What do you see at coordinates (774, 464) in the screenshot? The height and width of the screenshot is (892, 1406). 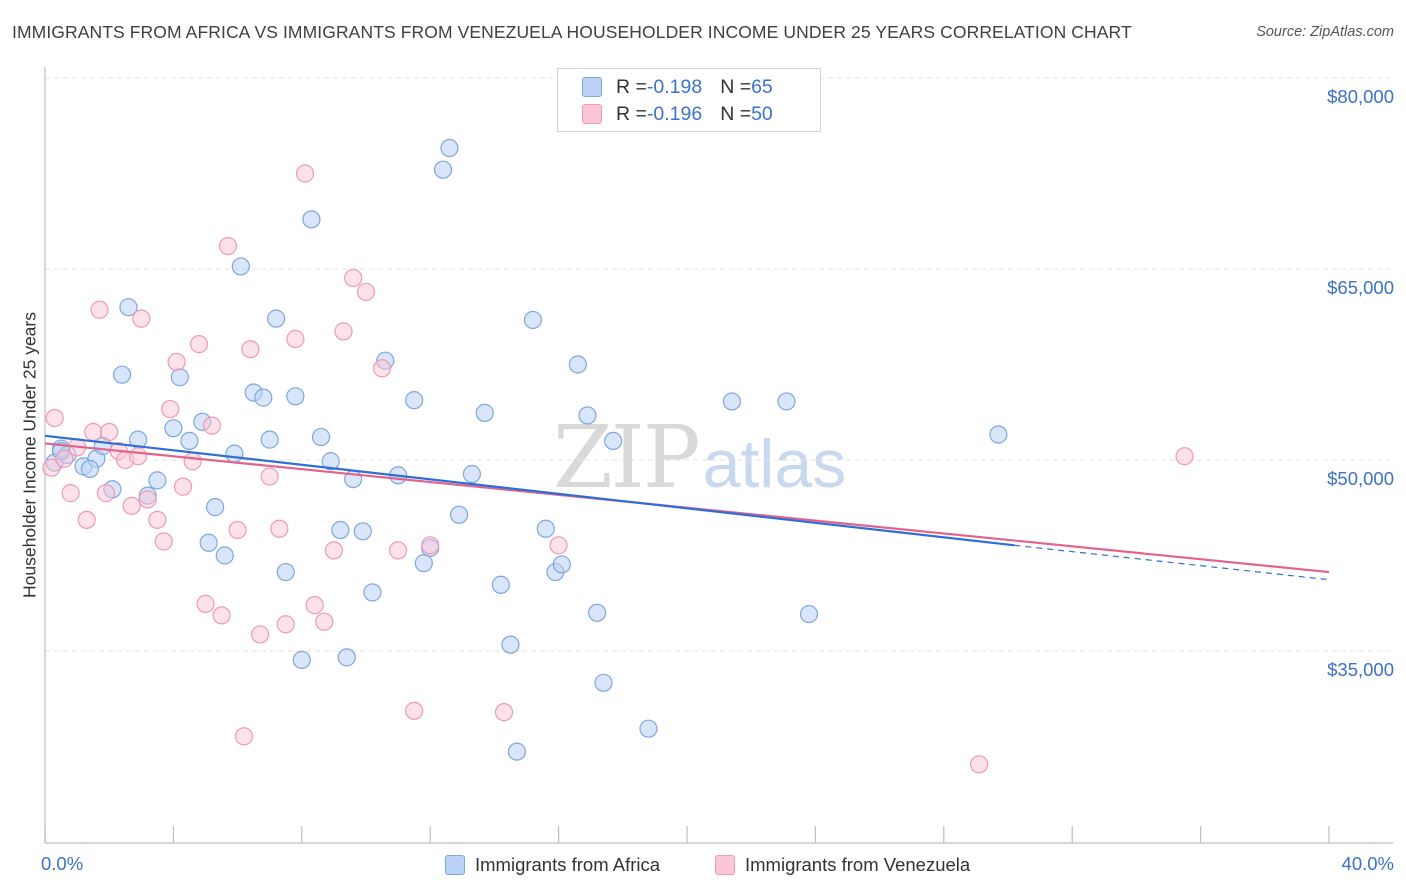 I see `watermark-atlas: atlas` at bounding box center [774, 464].